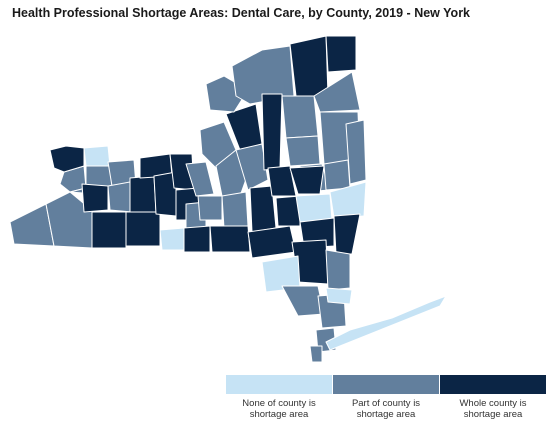 This screenshot has height=424, width=548. What do you see at coordinates (493, 409) in the screenshot?
I see `legend-label-whole: Whole county is shortage area` at bounding box center [493, 409].